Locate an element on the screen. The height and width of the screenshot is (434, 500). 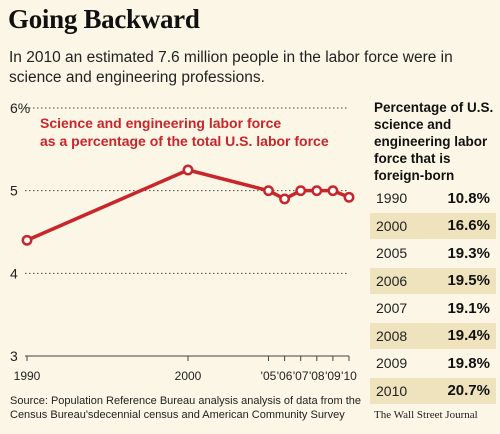
table-year: 2000 is located at coordinates (392, 225).